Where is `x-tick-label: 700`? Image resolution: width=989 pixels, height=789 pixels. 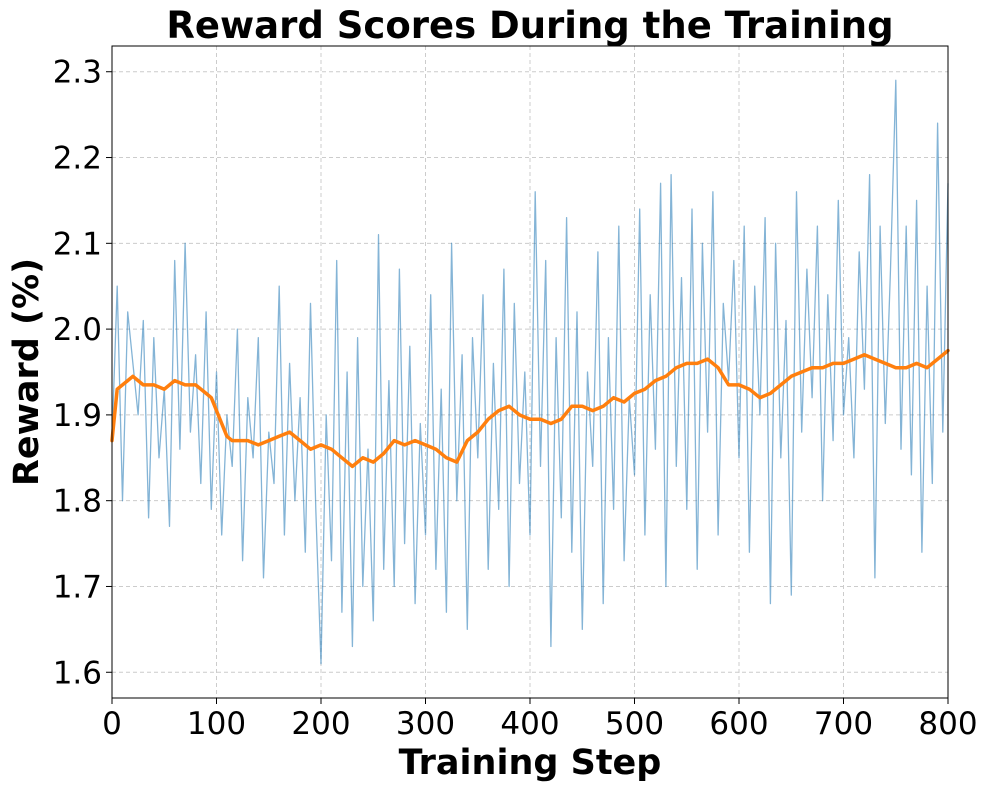
x-tick-label: 700 is located at coordinates (843, 724).